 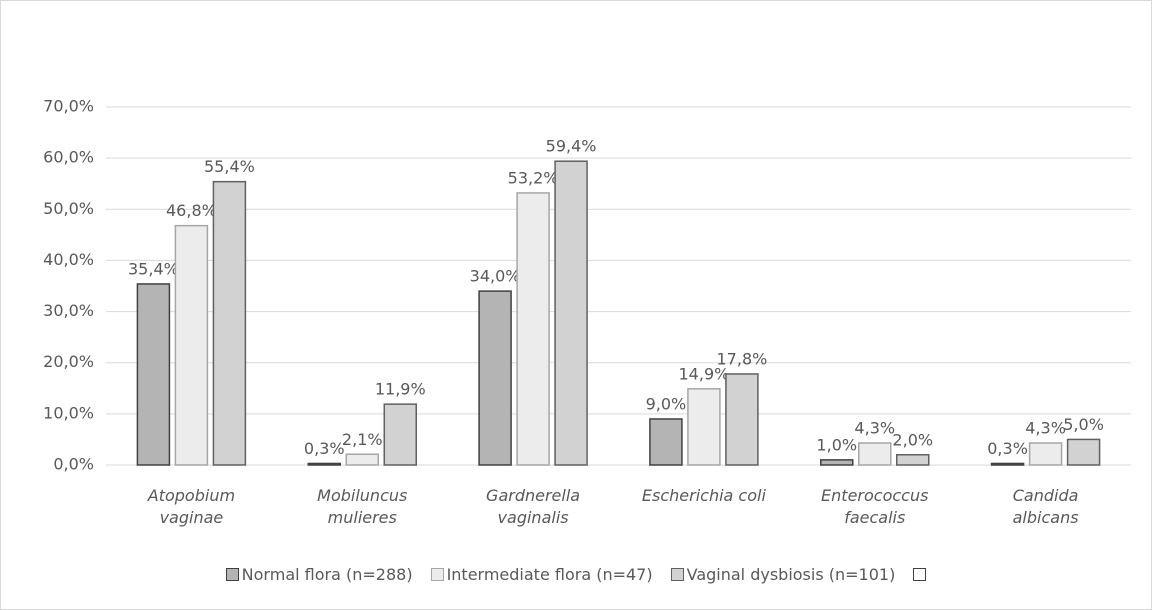 I want to click on x-tick-label: Gardnerella vaginalis, so click(x=533, y=506).